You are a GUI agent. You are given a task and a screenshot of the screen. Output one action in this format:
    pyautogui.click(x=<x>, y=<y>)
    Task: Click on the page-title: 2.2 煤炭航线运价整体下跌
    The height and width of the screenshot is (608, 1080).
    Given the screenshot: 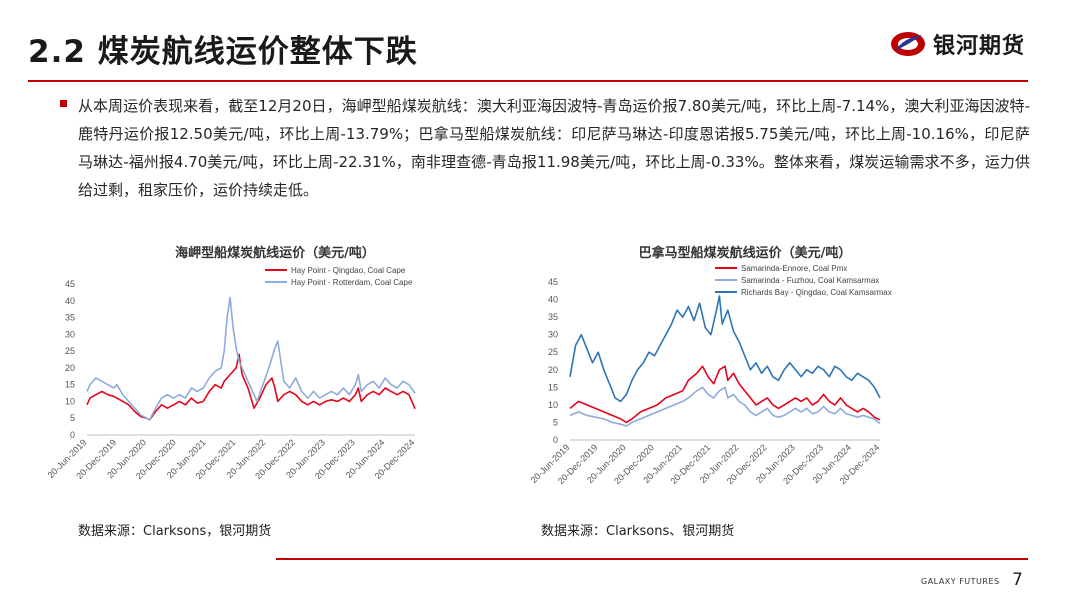 What is the action you would take?
    pyautogui.click(x=223, y=52)
    